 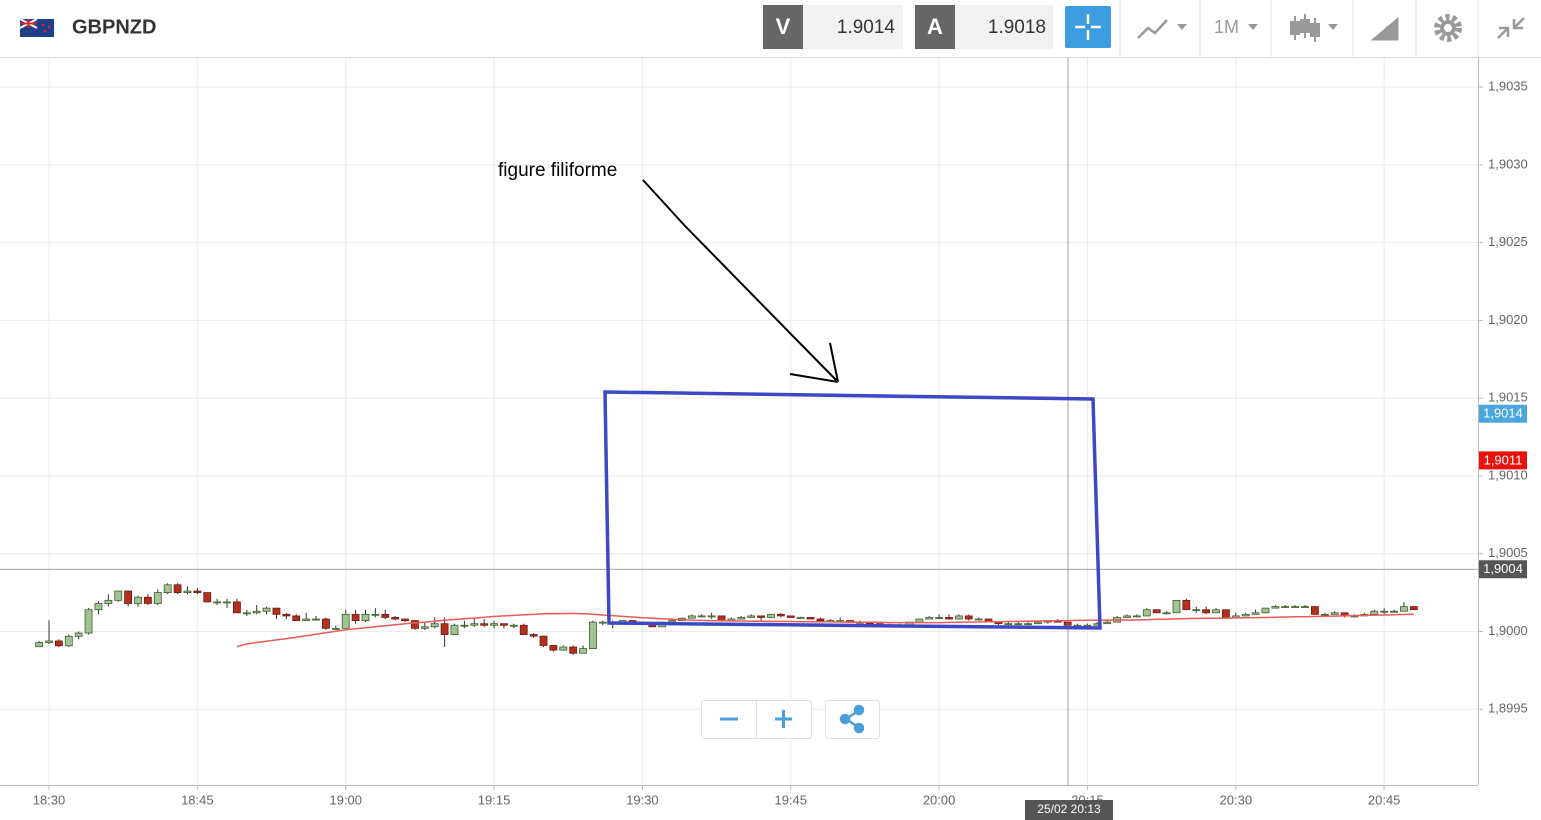 What do you see at coordinates (494, 799) in the screenshot?
I see `x-tick-label: 19:15` at bounding box center [494, 799].